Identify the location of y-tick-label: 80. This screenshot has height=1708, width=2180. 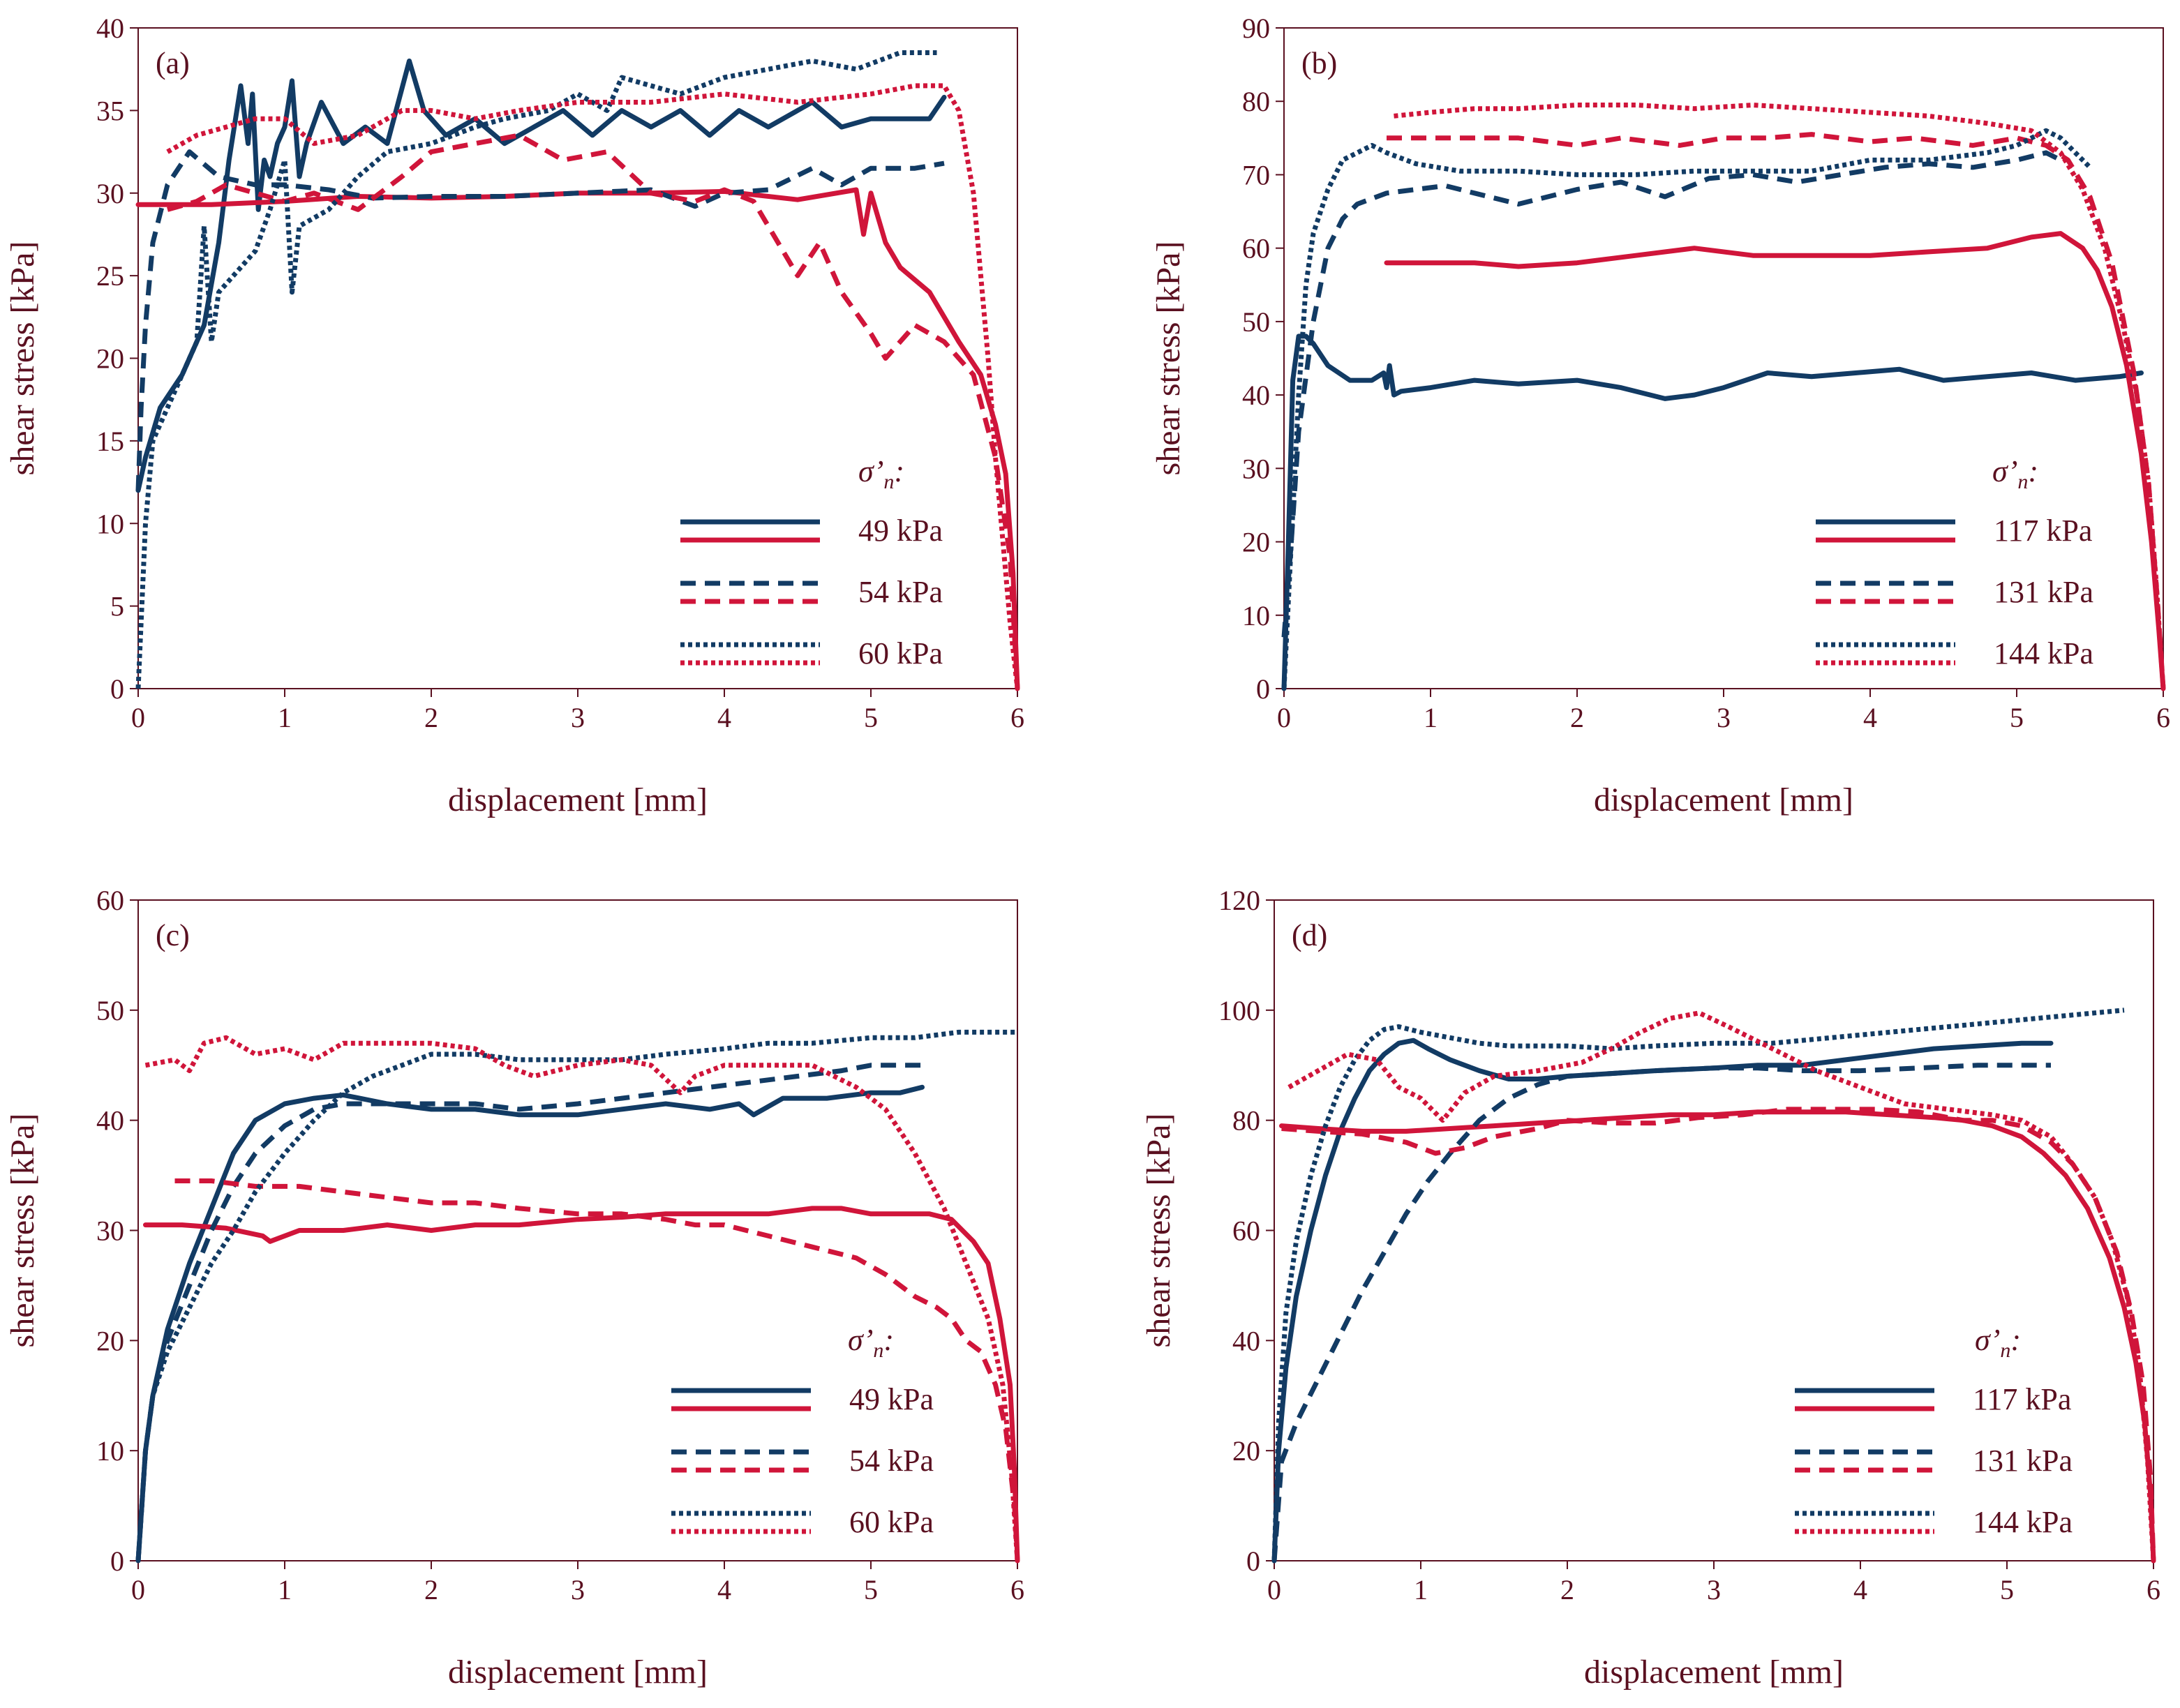
(1256, 101).